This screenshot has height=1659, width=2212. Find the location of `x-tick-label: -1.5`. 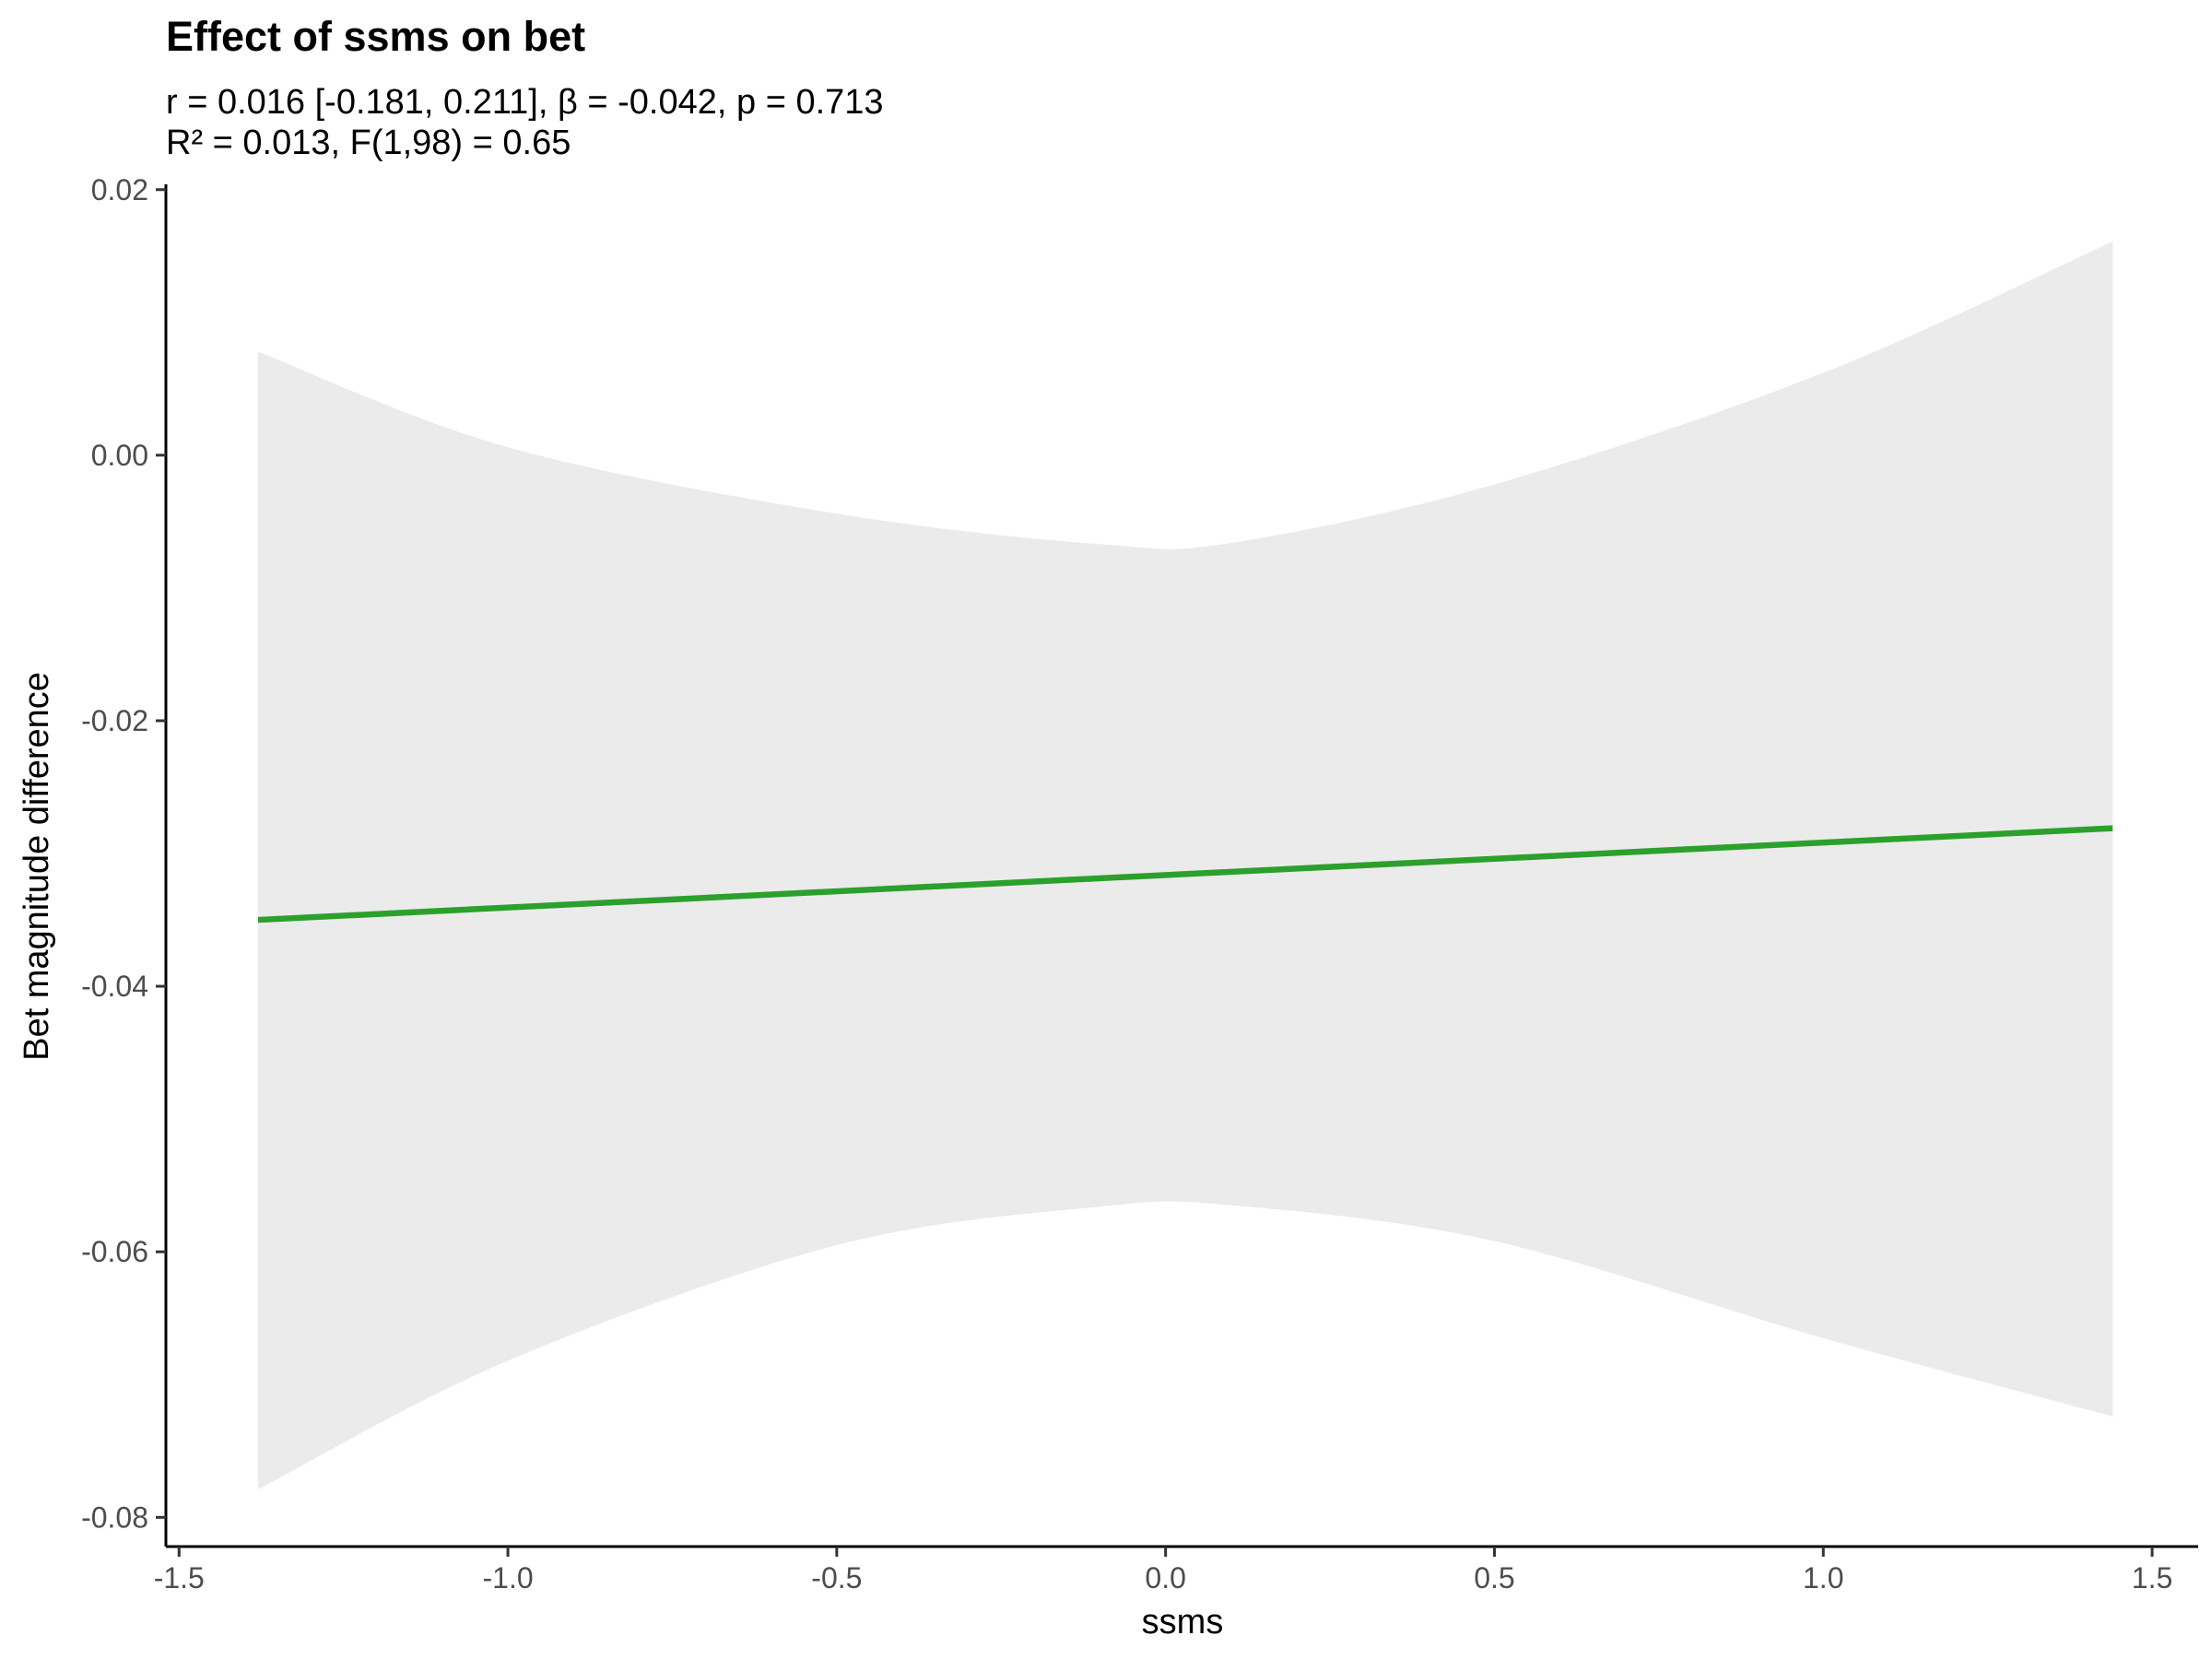

x-tick-label: -1.5 is located at coordinates (179, 1577).